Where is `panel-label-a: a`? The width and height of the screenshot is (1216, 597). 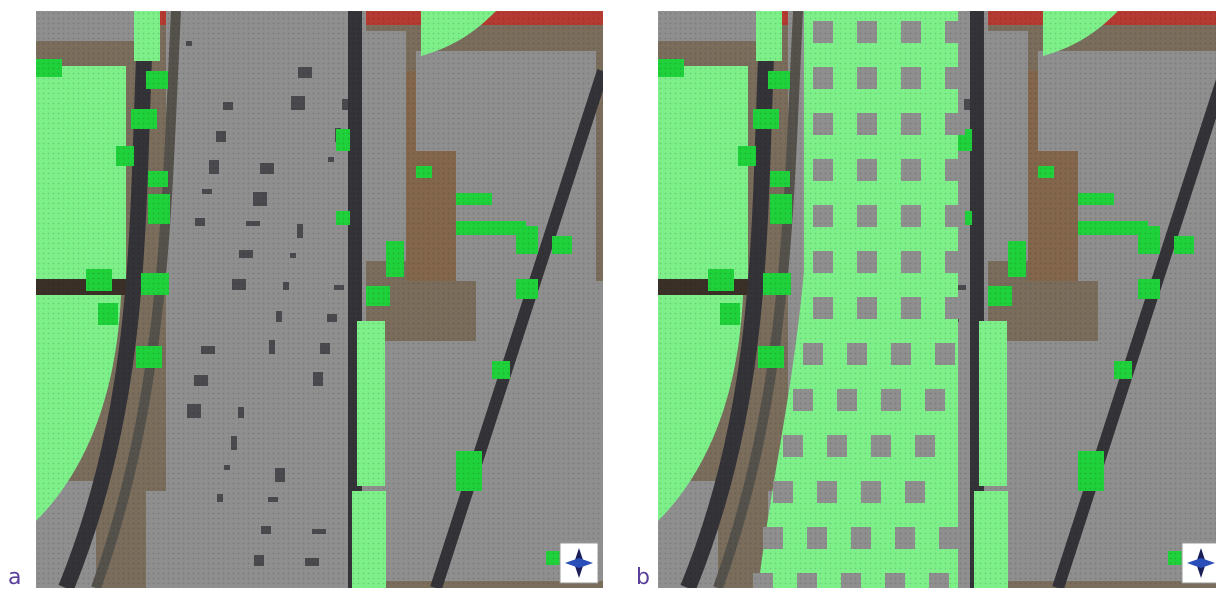
panel-label-a: a is located at coordinates (15, 577).